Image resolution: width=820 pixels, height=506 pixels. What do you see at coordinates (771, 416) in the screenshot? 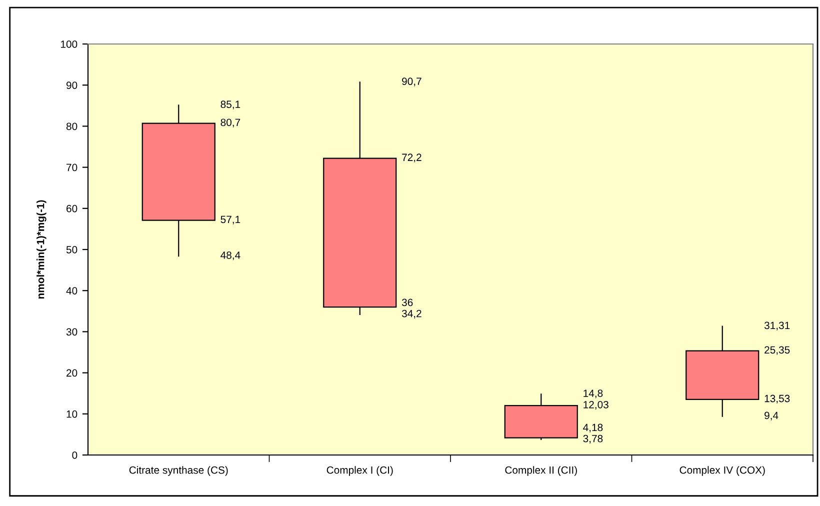
I see `text: 9,4` at bounding box center [771, 416].